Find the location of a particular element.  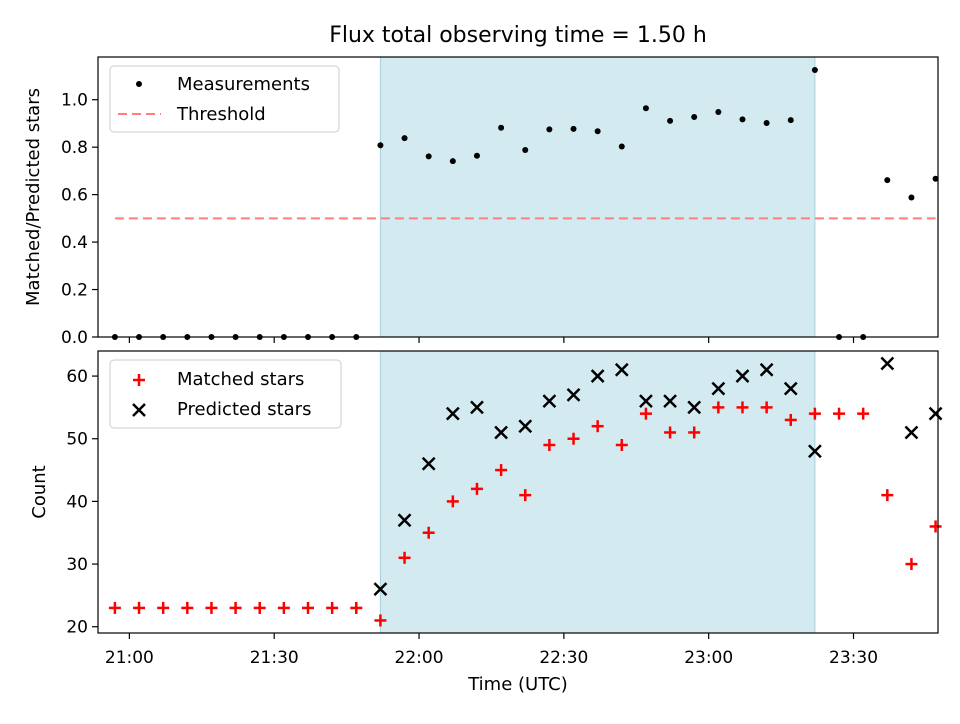

x-tick-label: 22:00 is located at coordinates (419, 658).